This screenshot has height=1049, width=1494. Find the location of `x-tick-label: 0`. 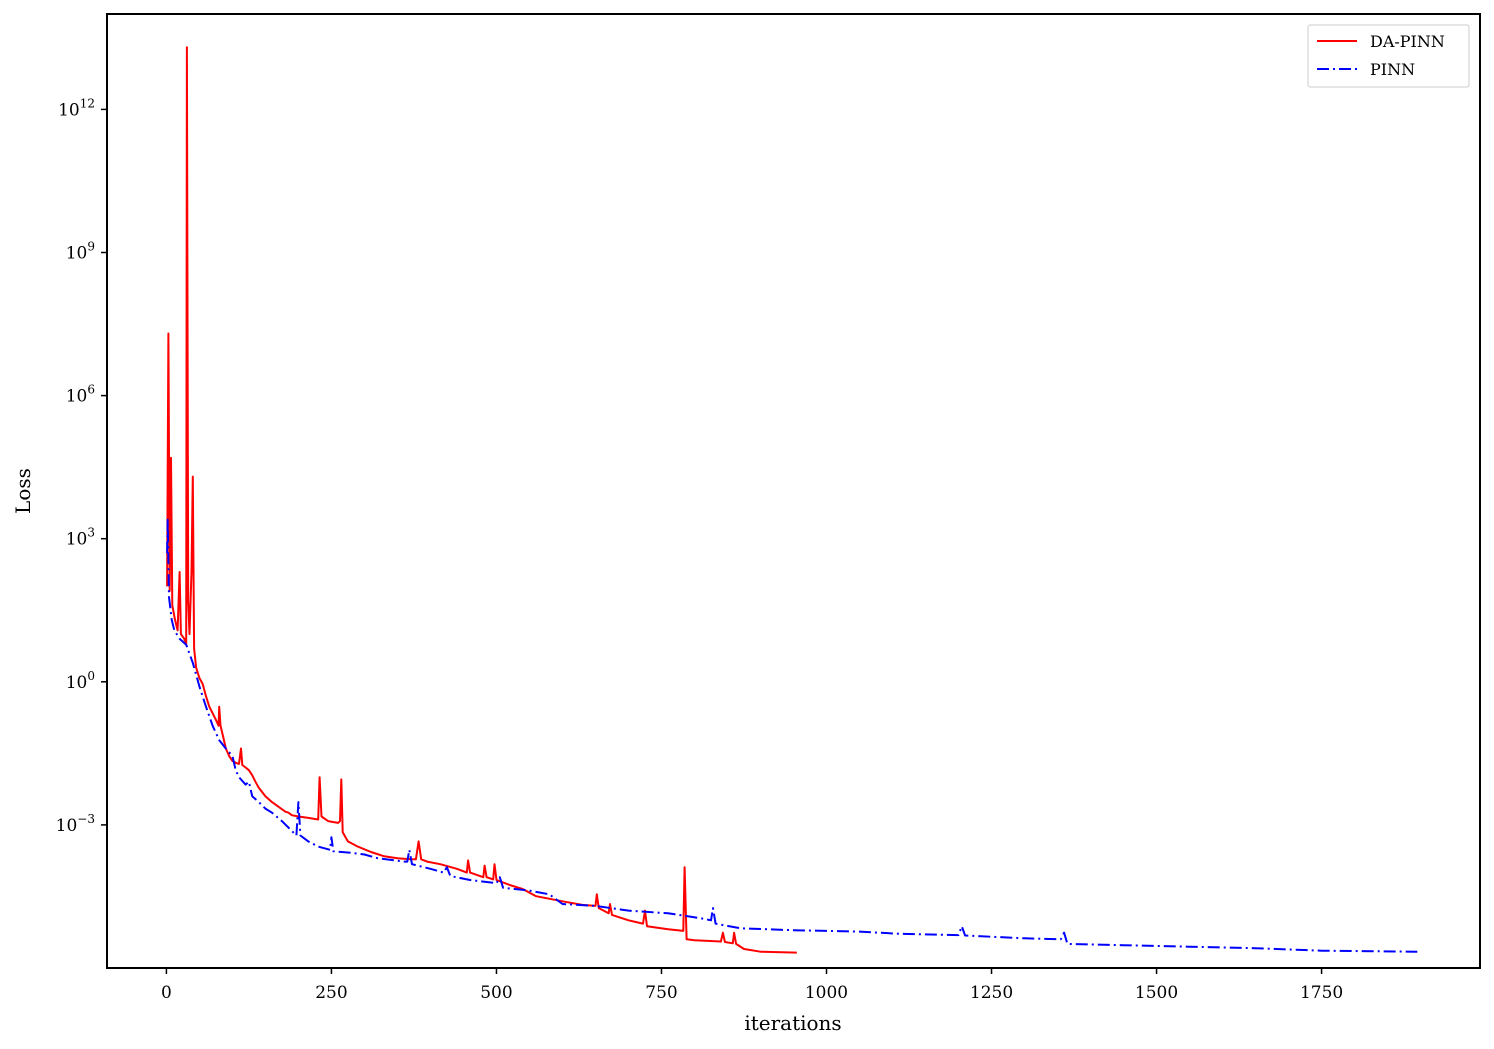

x-tick-label: 0 is located at coordinates (166, 993).